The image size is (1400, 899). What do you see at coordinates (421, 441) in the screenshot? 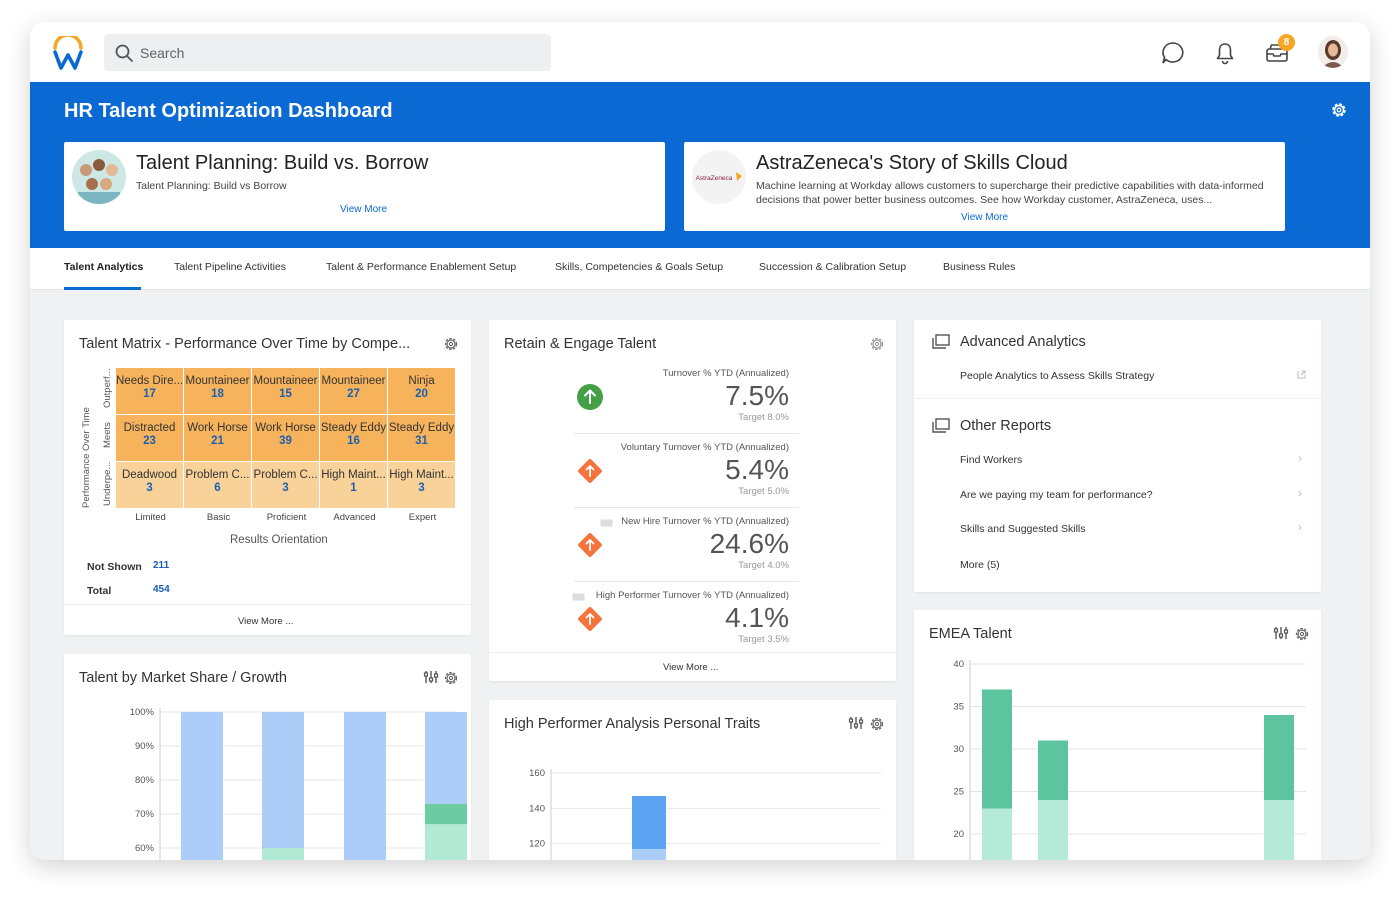
I see `matrix-cell-value: 31` at bounding box center [421, 441].